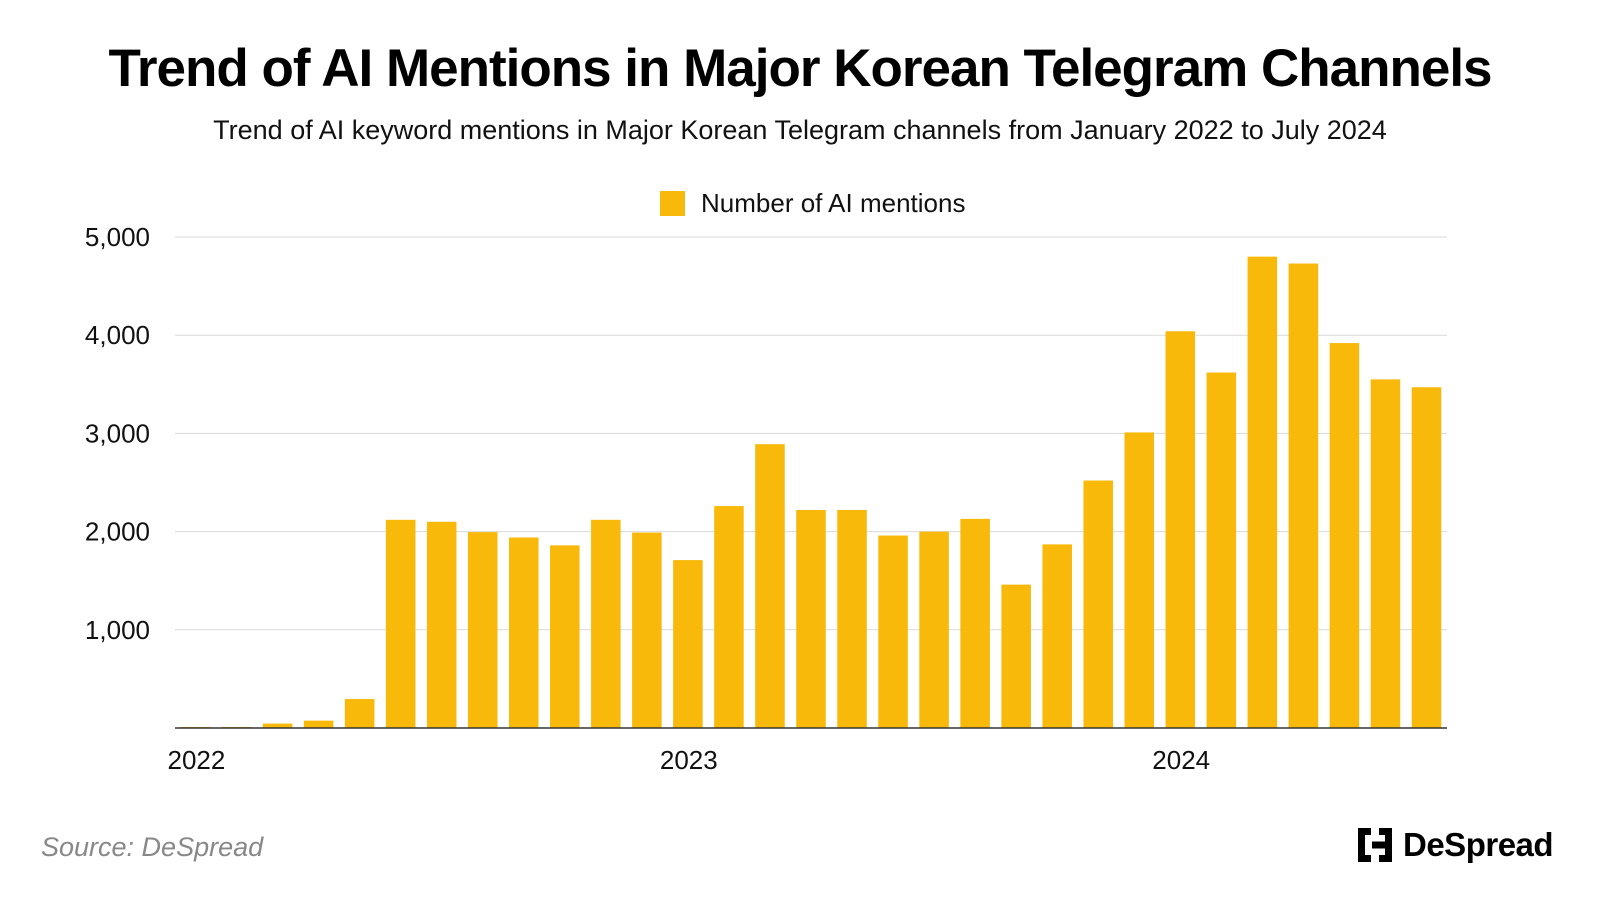 Image resolution: width=1600 pixels, height=900 pixels. Describe the element at coordinates (689, 760) in the screenshot. I see `x-tick-label: 2023` at that location.